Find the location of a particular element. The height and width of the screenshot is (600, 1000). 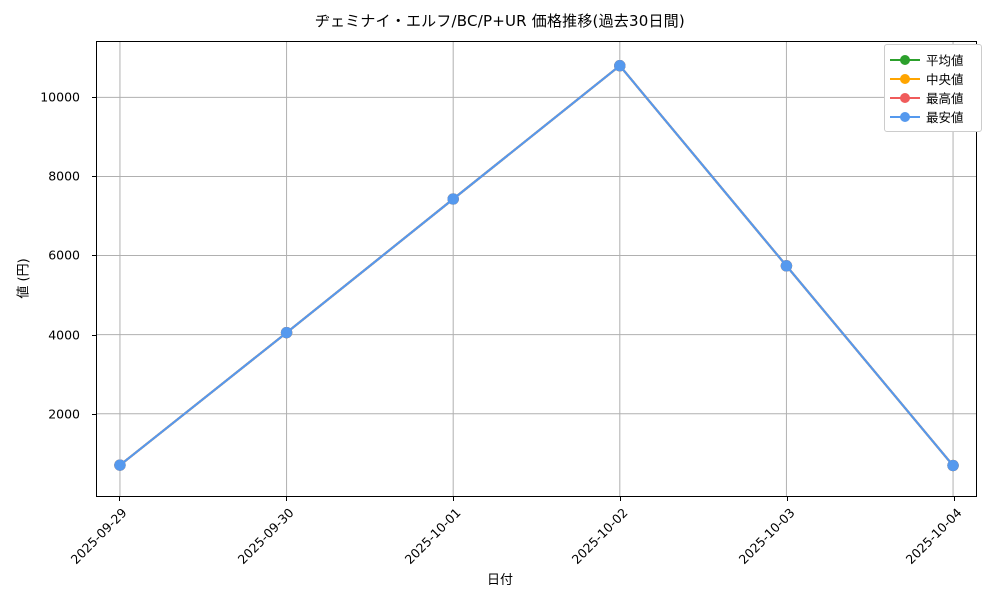

legend-item-平均値: 平均値 is located at coordinates (932, 59).